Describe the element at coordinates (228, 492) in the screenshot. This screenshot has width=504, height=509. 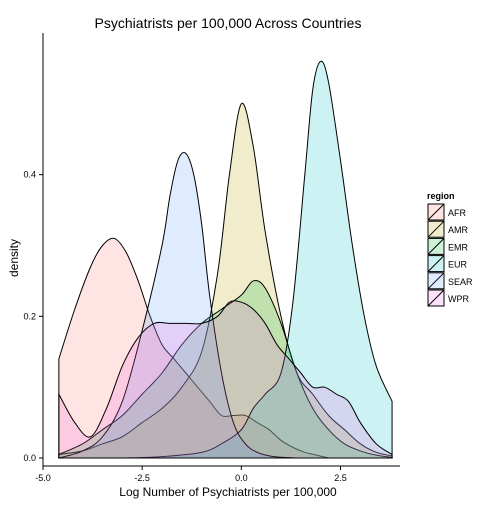
I see `x-axis-title: Log Number of Psychiatrists per 100,000` at that location.